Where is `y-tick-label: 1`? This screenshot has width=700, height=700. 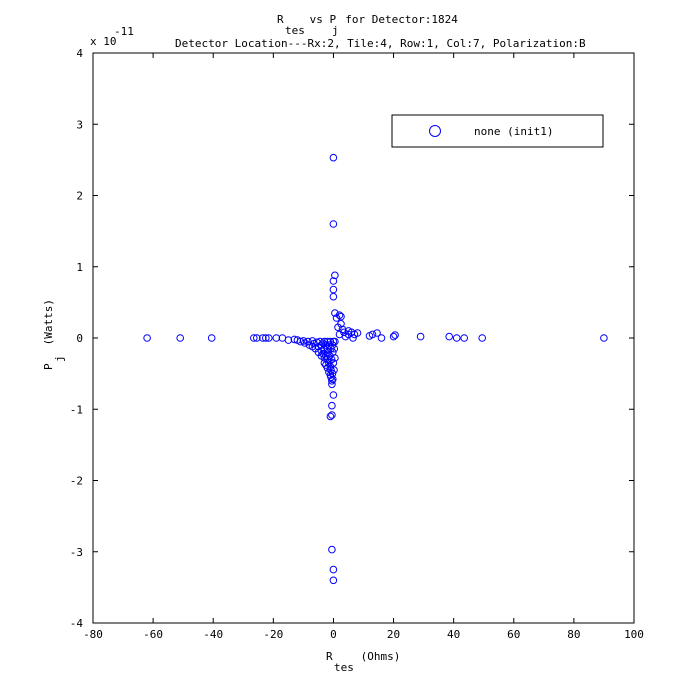
y-tick-label: 1 is located at coordinates (79, 267).